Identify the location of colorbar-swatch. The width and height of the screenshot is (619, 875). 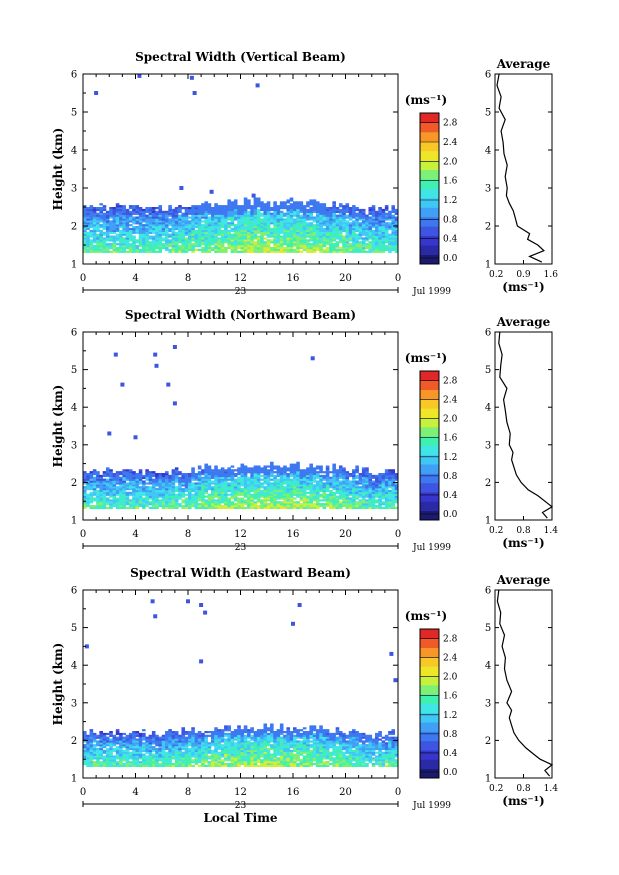
(429, 212).